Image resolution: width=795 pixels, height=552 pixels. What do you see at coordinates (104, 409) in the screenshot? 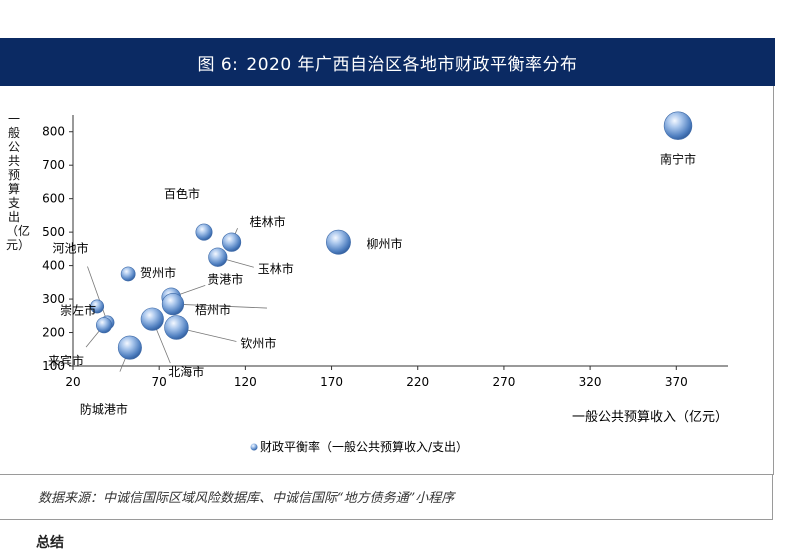
I see `point-label: 防城港市` at bounding box center [104, 409].